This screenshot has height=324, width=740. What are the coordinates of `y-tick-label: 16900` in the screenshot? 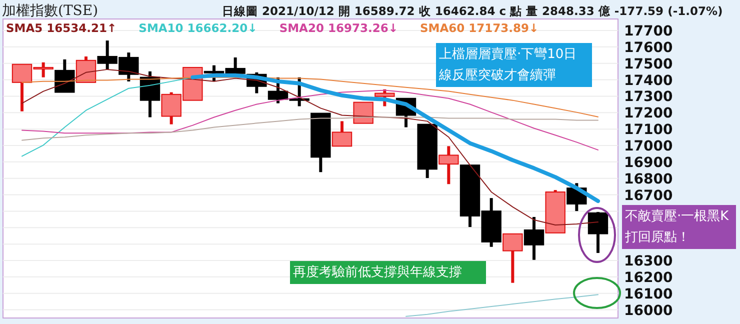 It's located at (648, 162).